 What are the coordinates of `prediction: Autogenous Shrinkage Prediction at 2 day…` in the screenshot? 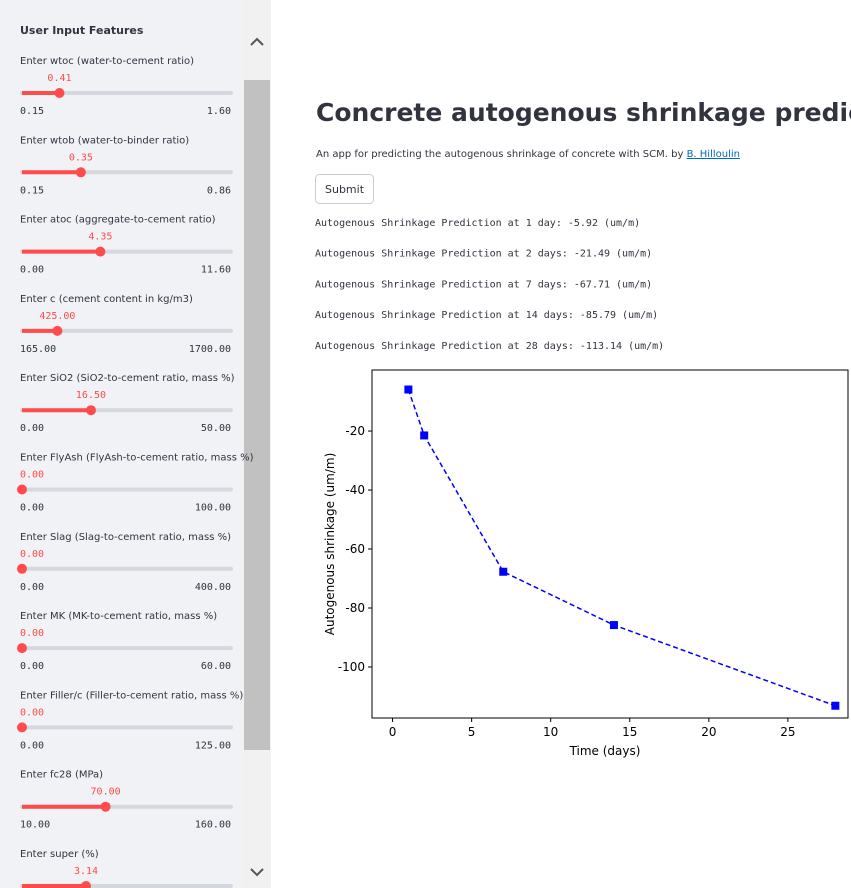 It's located at (483, 254).